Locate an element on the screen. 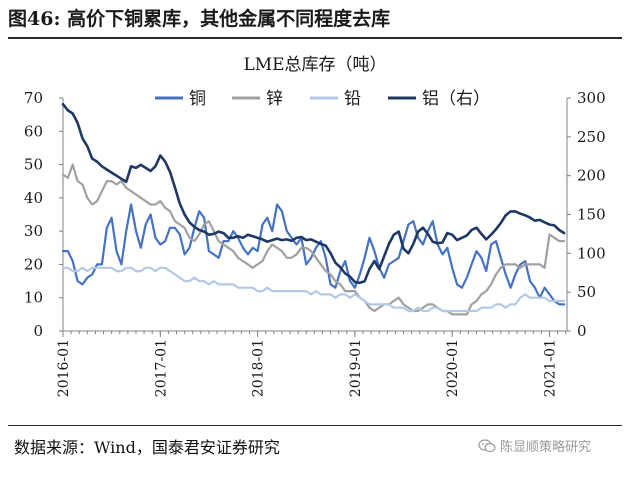  legend: 铜 锌 铅 铝（右） is located at coordinates (322, 99).